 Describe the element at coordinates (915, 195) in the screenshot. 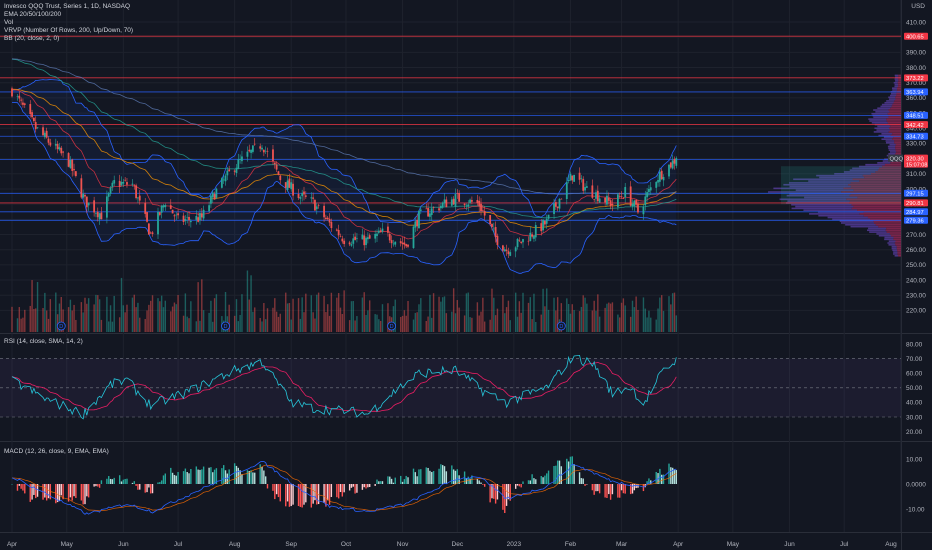

I see `level-badge-label: 297.15` at that location.